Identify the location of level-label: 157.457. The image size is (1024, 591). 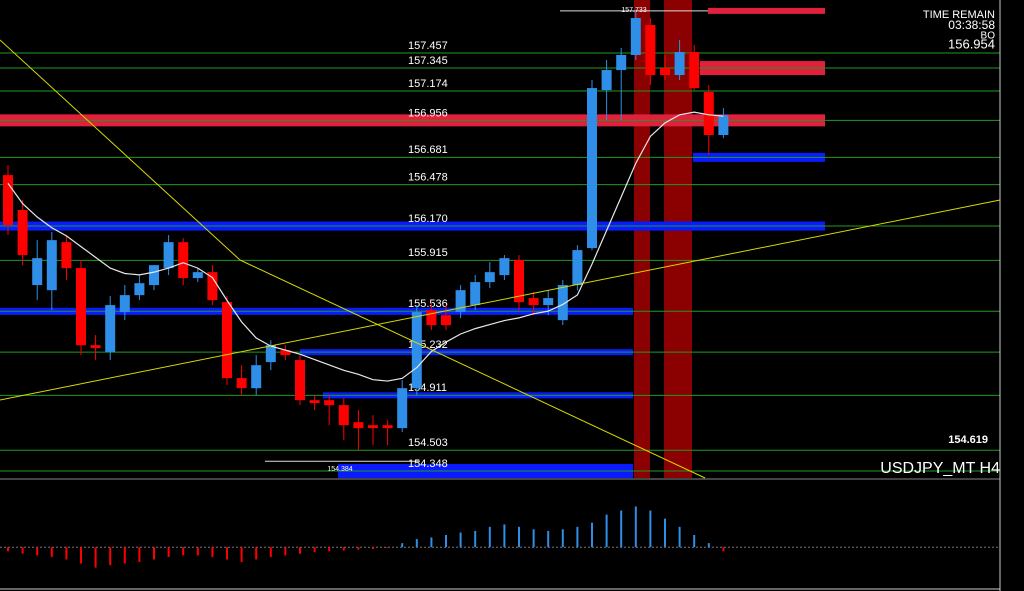
(428, 46).